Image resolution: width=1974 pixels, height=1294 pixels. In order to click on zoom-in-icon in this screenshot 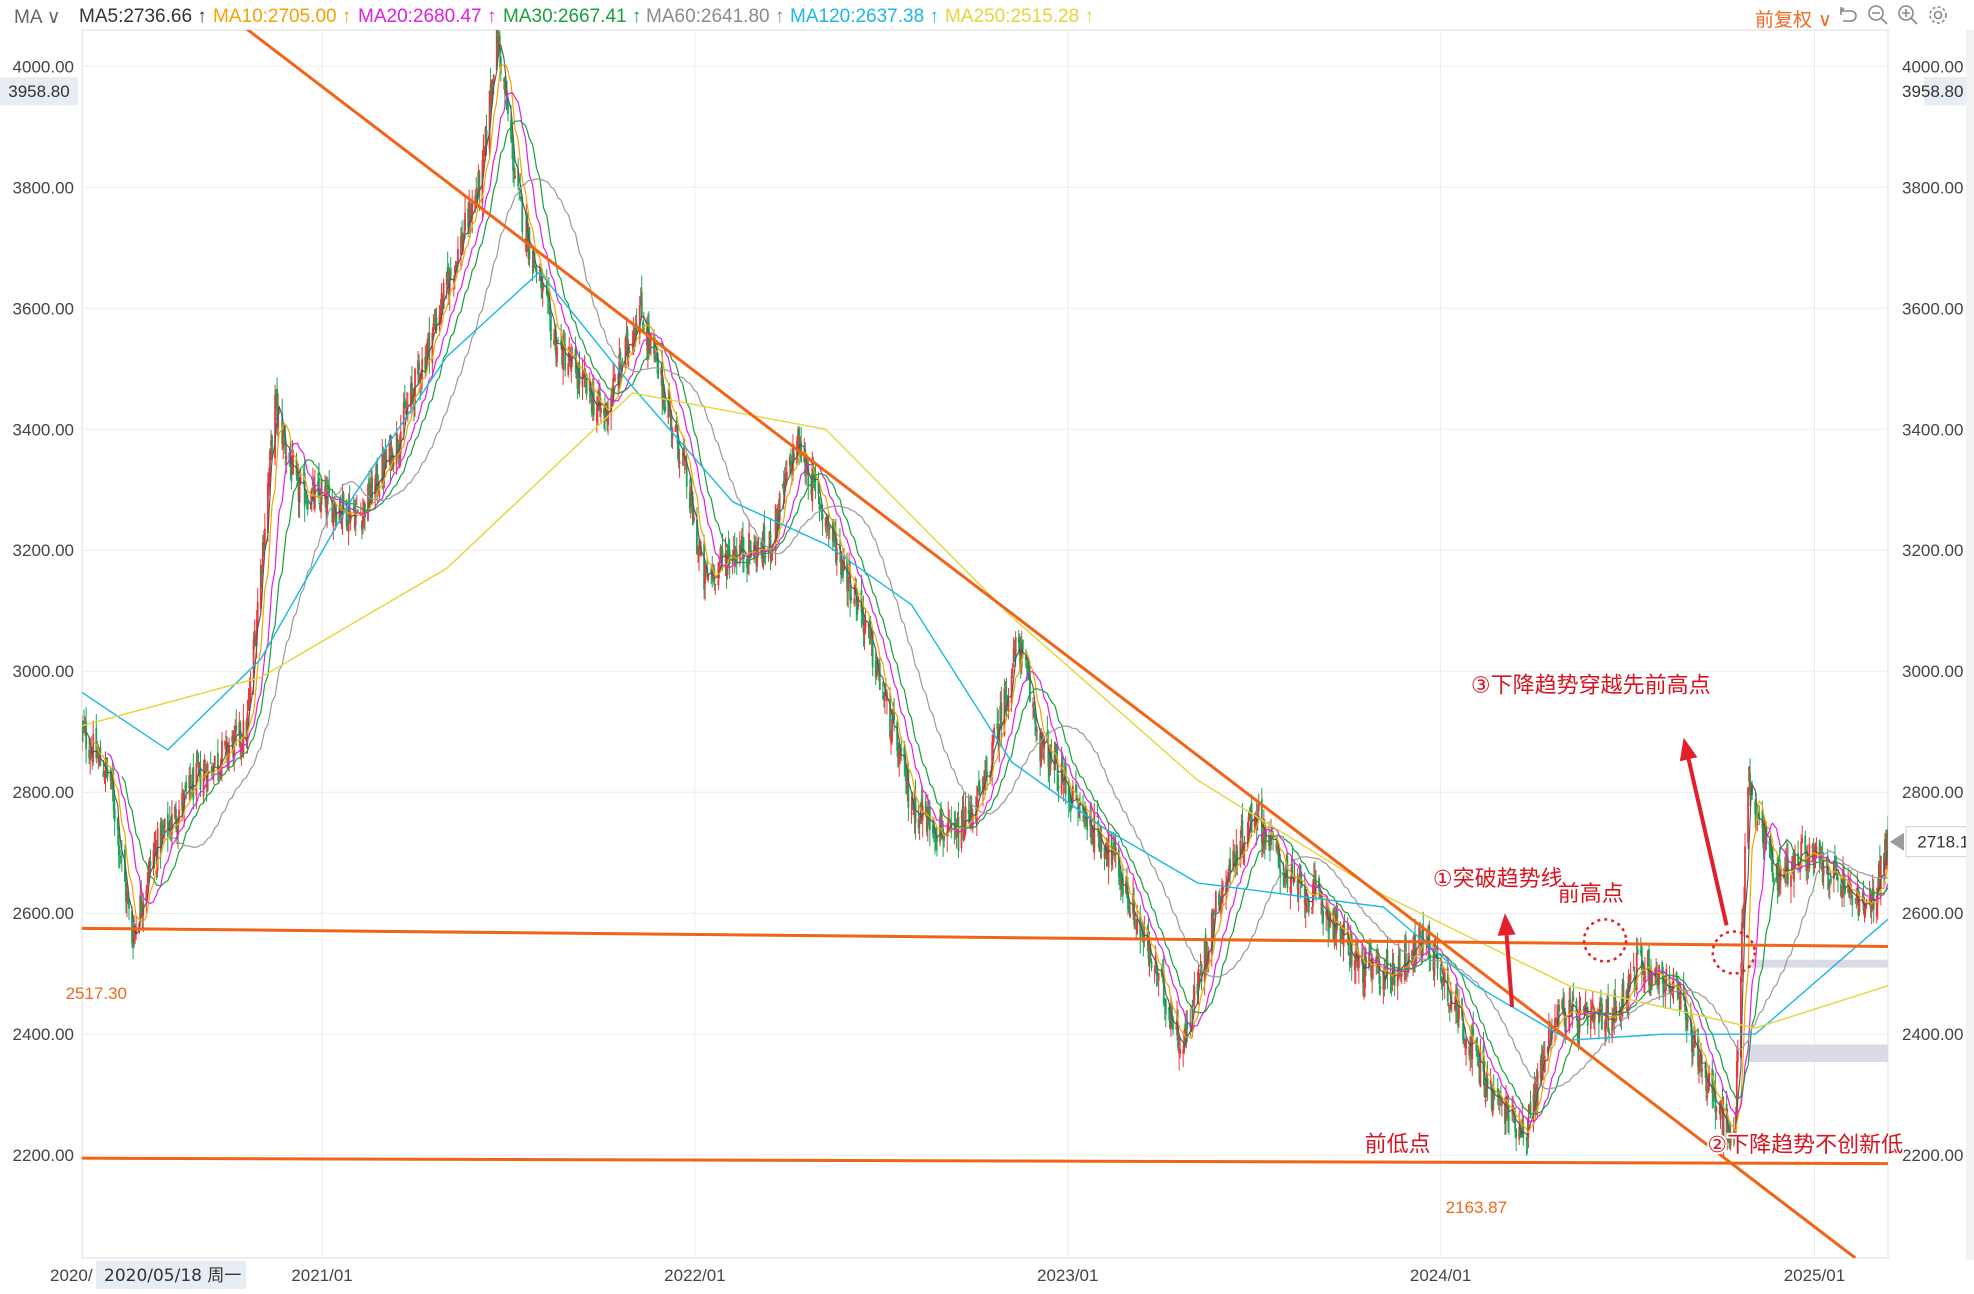, I will do `click(1908, 15)`.